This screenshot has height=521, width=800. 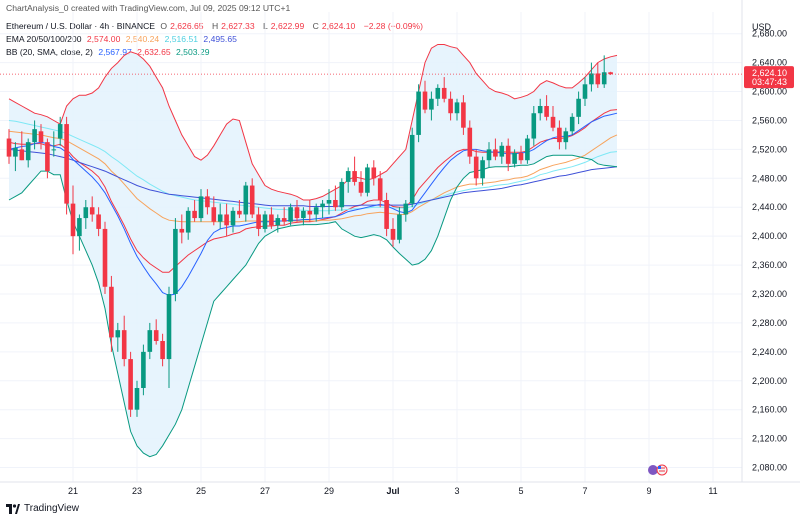 I want to click on time-axis: 21 23 25 27 29 Jul 3 5 7 9 11, so click(x=393, y=491).